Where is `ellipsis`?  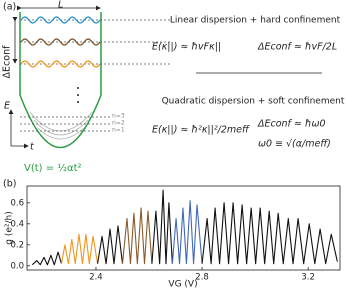 ellipsis is located at coordinates (78, 95).